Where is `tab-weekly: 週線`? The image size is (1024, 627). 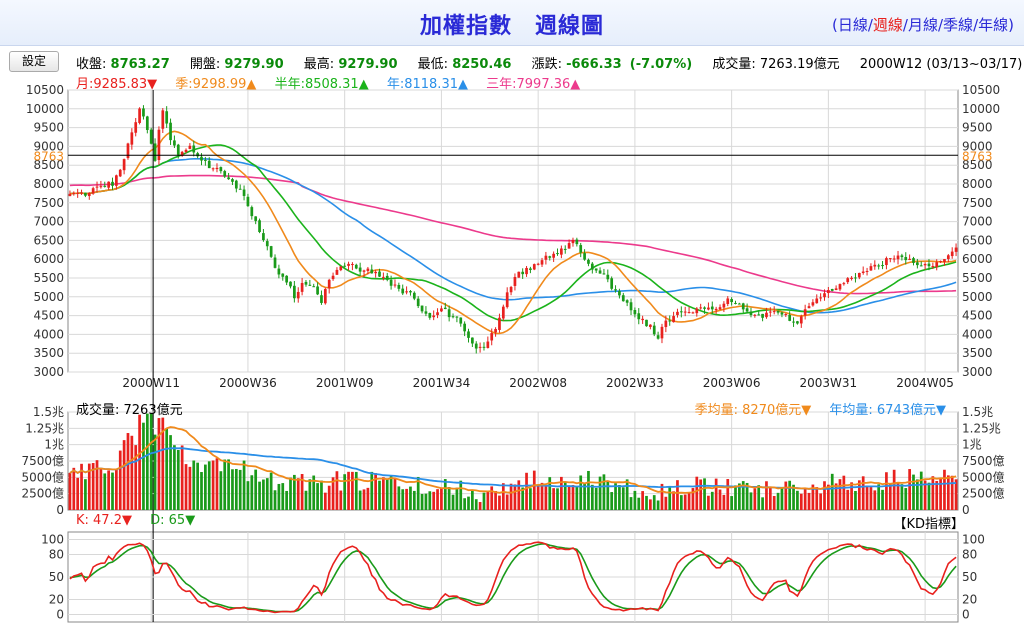 tab-weekly: 週線 is located at coordinates (887, 25).